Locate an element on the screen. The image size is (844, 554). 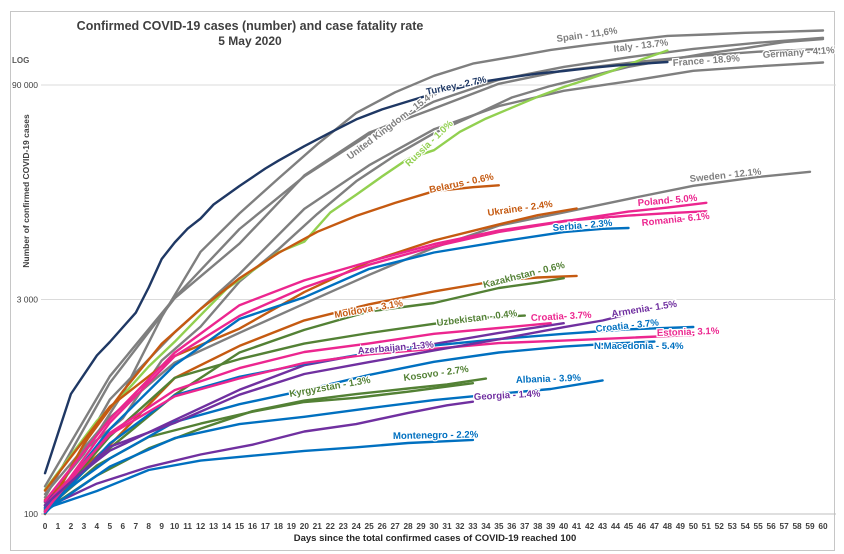
x-tick-60: 60 is located at coordinates (823, 526).